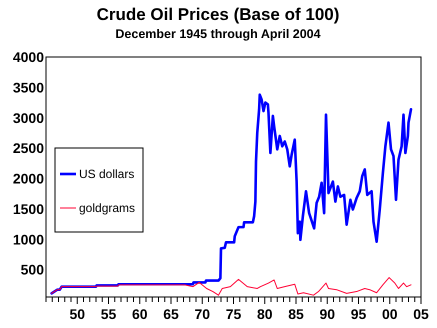  I want to click on x-tick-label: 70, so click(202, 314).